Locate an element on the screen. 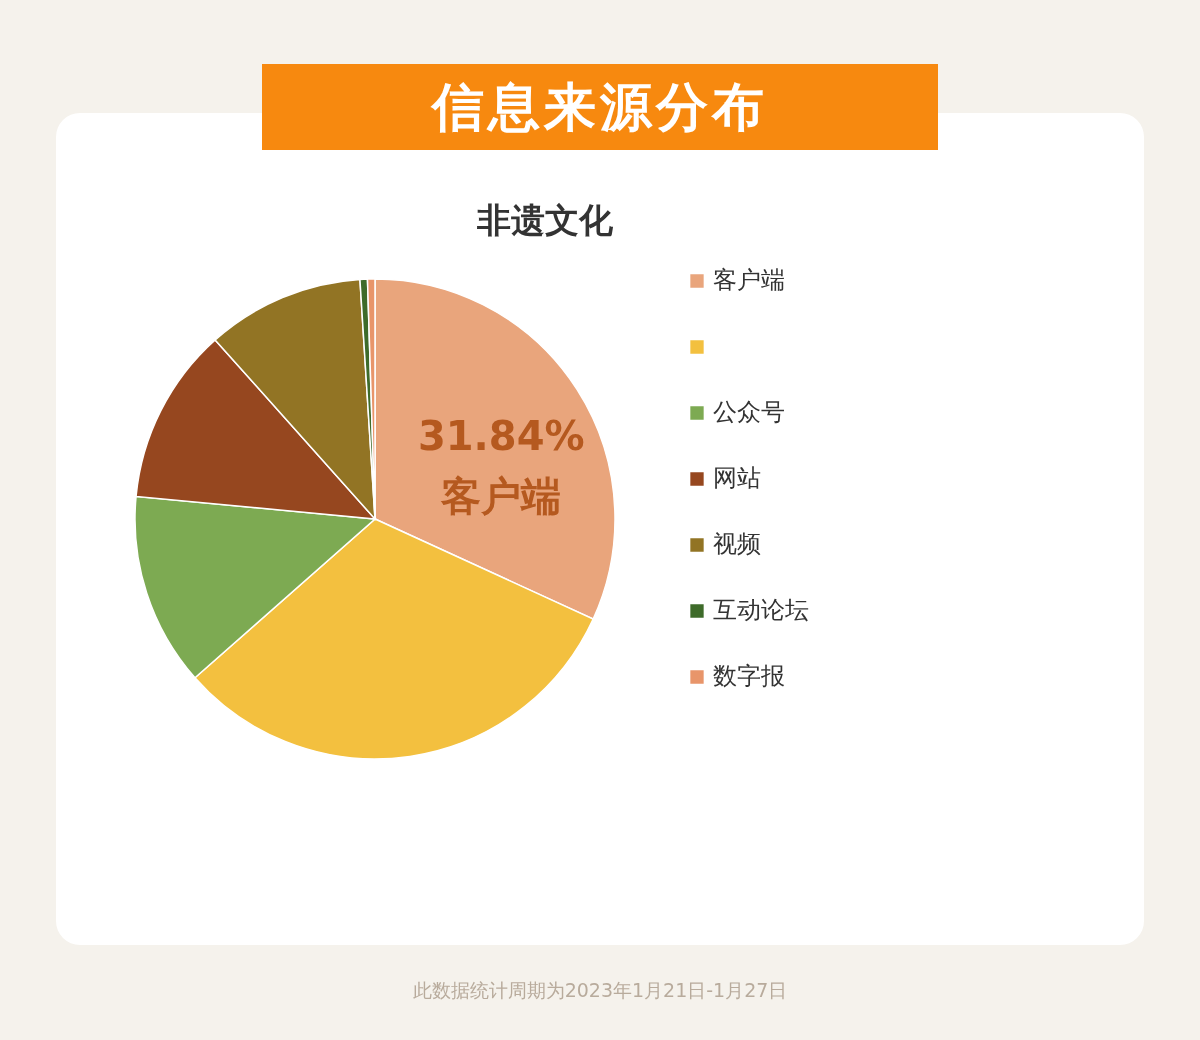  chart-subtitle: 非遗文化 is located at coordinates (545, 220).